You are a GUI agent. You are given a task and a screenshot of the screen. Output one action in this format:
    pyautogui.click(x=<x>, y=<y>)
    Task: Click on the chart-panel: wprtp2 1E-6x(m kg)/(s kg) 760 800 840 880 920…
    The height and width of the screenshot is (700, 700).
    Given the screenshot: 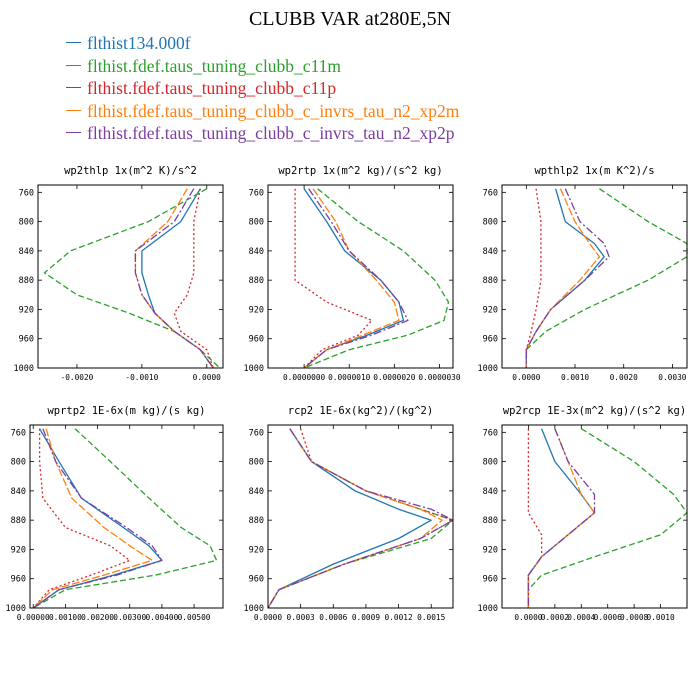 What is the action you would take?
    pyautogui.click(x=115, y=513)
    